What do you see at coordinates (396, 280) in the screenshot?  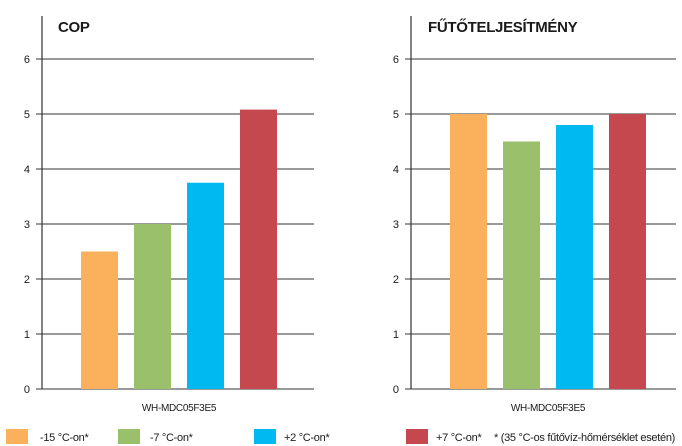 I see `heating-ytick-label: 2` at bounding box center [396, 280].